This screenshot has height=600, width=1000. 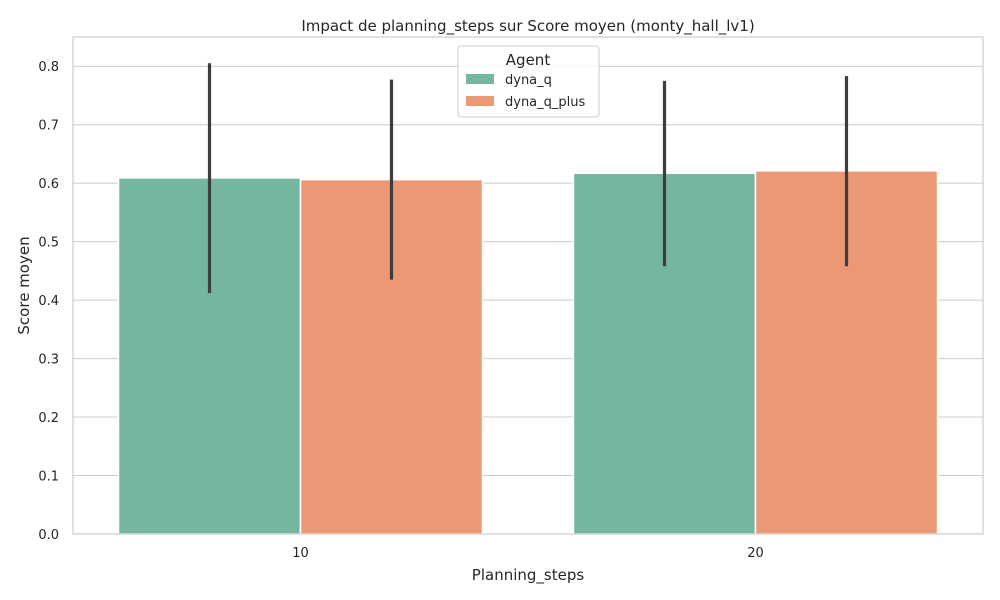 I want to click on y-tick-label: 0.5, so click(x=48, y=243).